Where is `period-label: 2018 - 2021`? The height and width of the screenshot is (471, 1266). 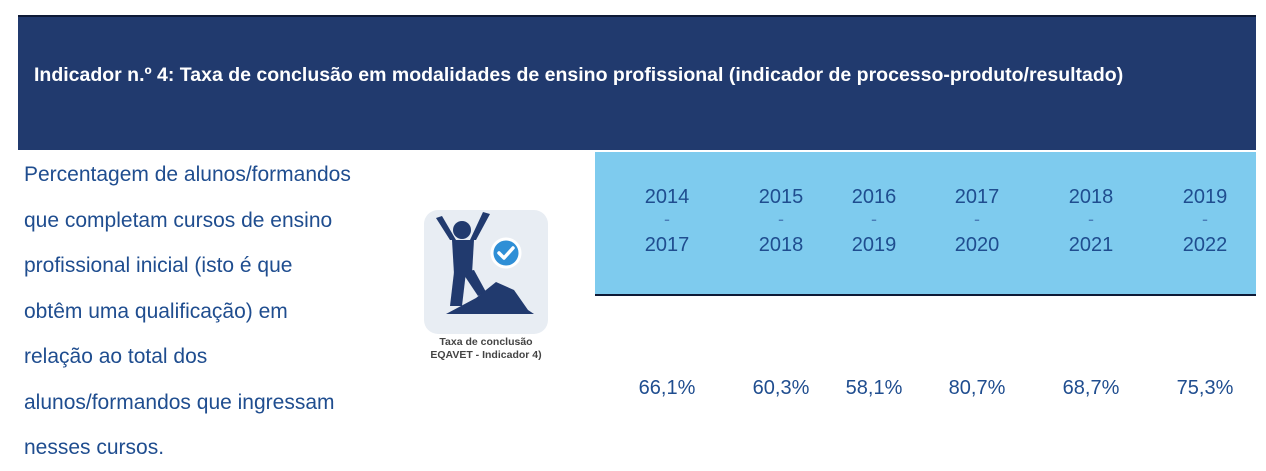 period-label: 2018 - 2021 is located at coordinates (1091, 221).